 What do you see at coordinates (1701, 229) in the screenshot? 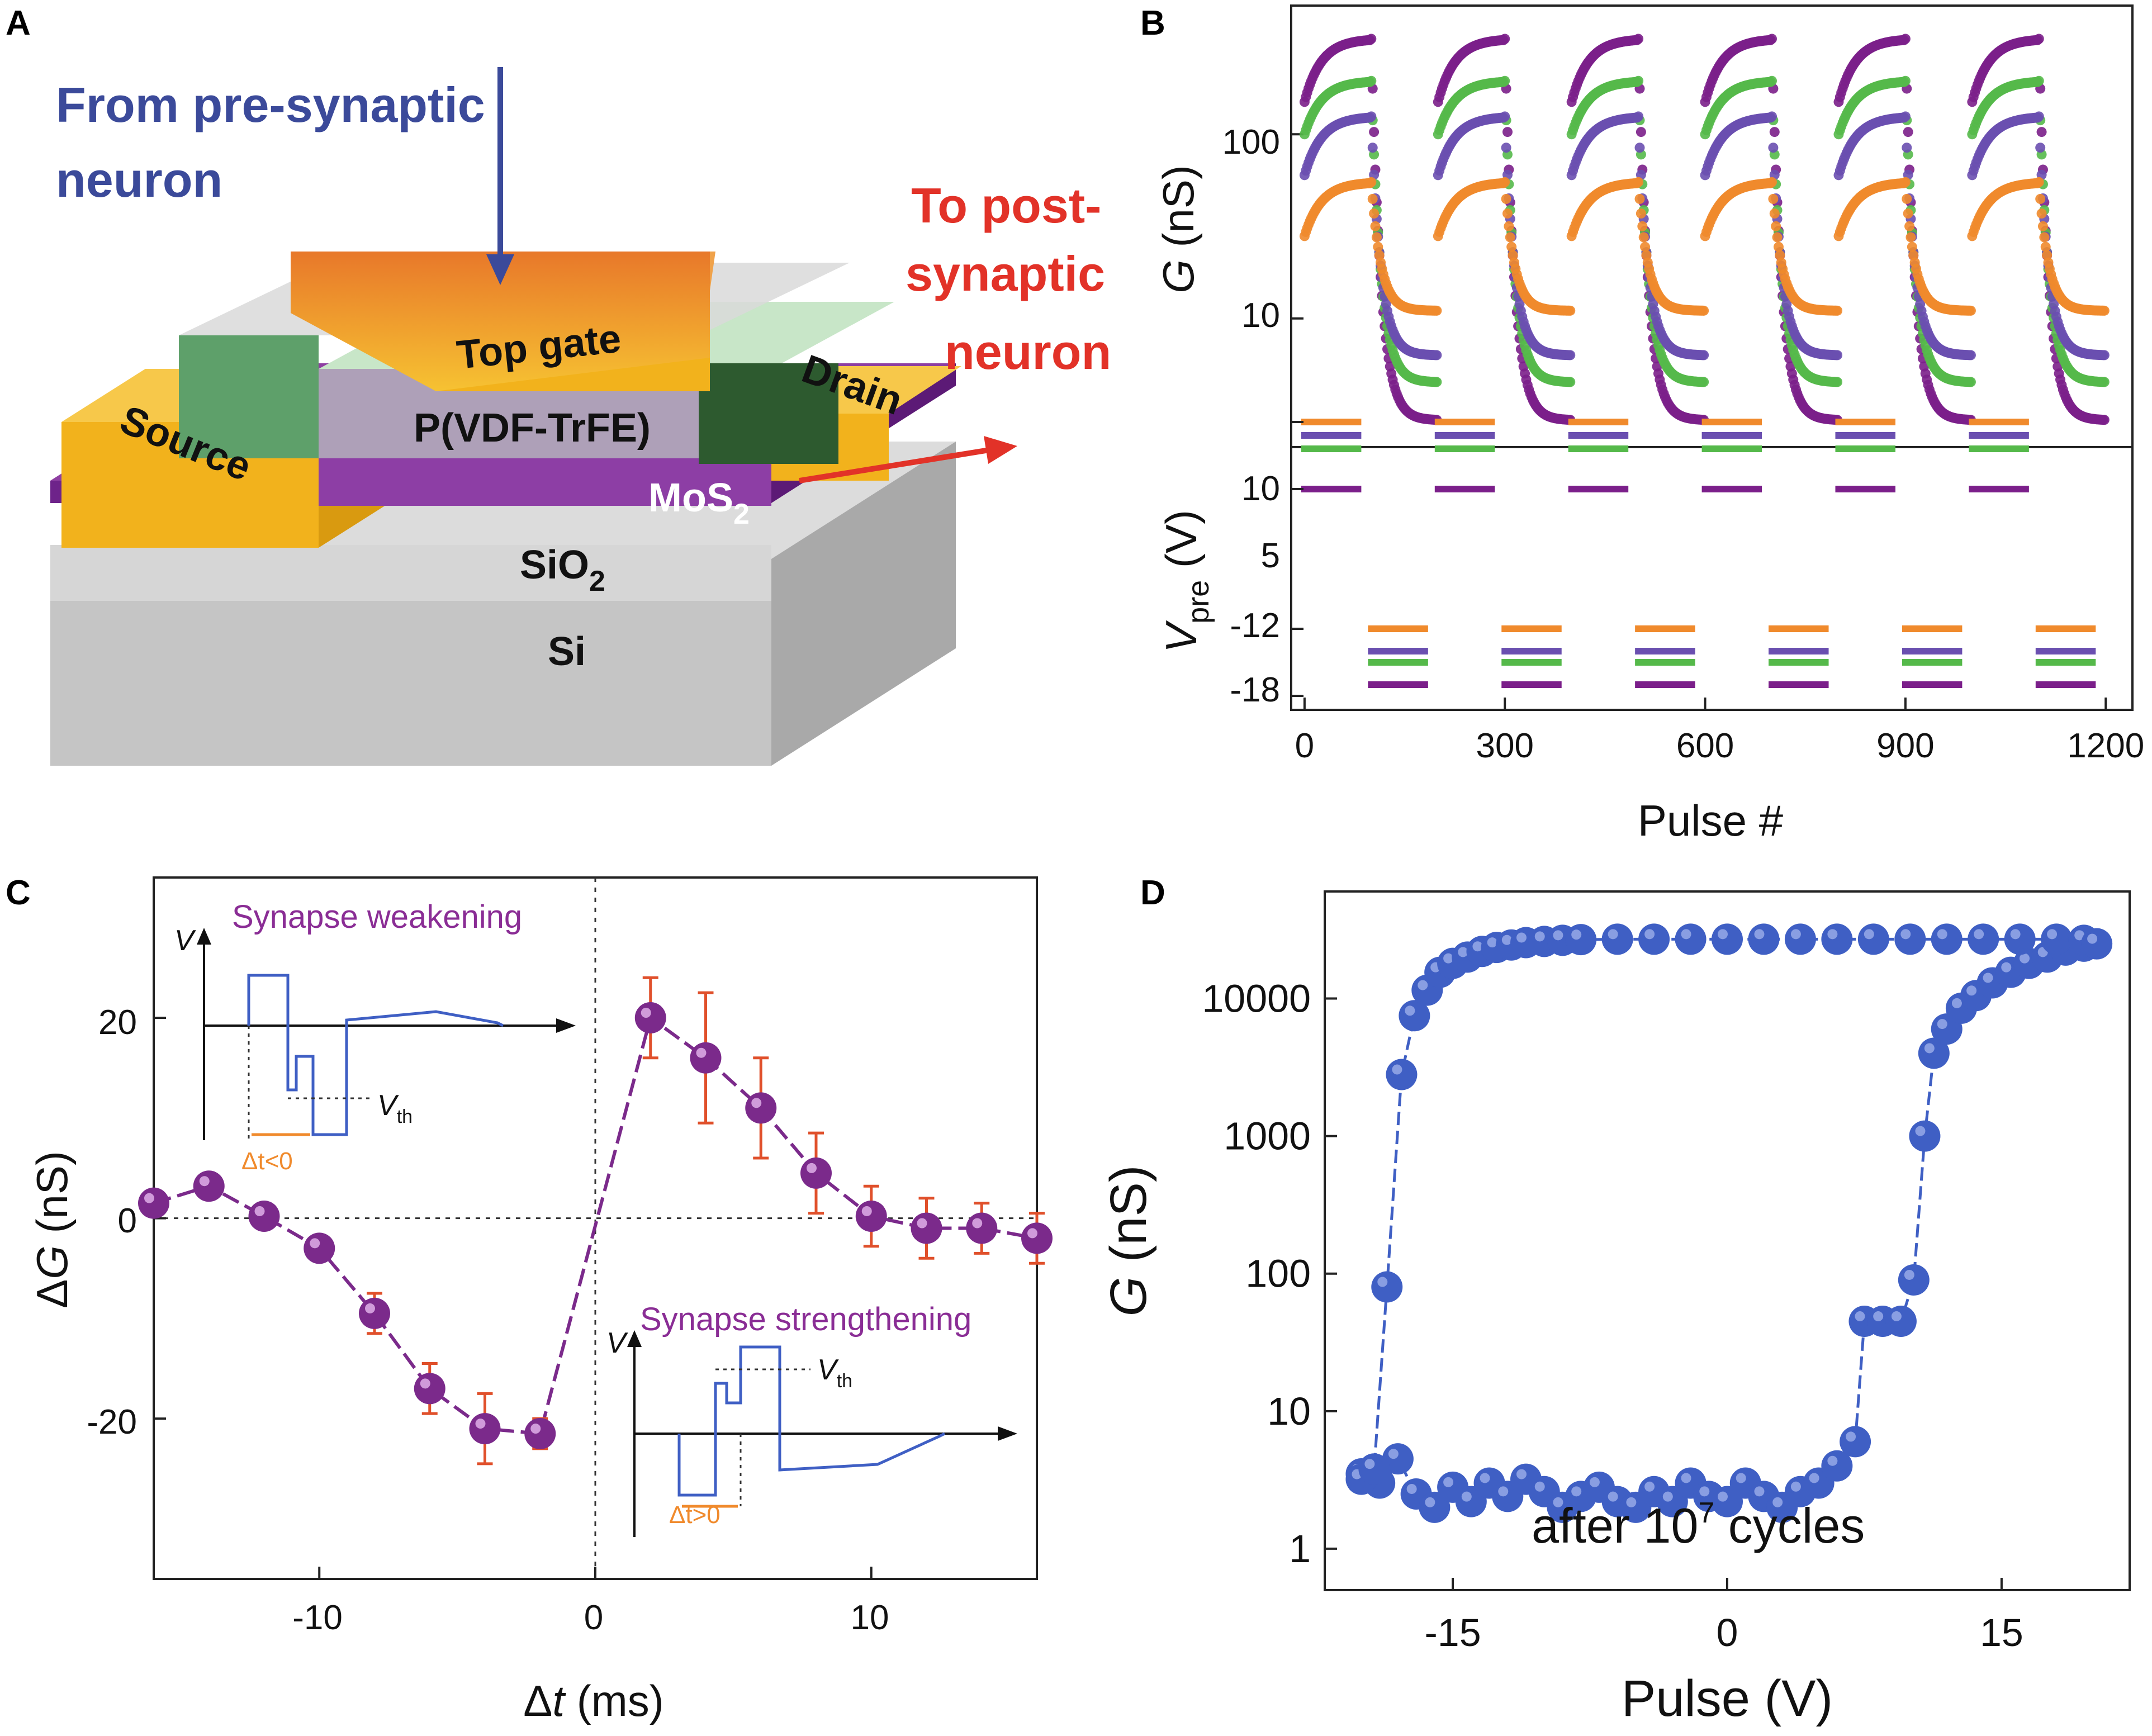
I see `panel-b-conductance-plot` at bounding box center [1701, 229].